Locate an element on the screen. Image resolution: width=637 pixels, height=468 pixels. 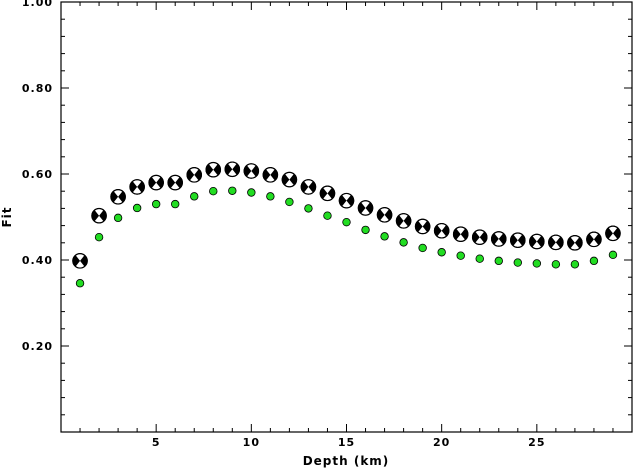
y-axis-label: Fit is located at coordinates (7, 216).